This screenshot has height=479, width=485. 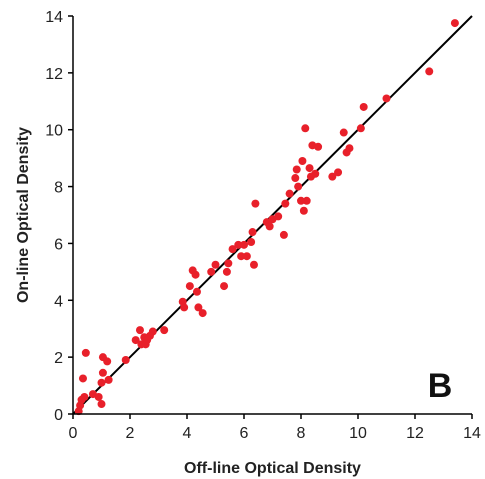 What do you see at coordinates (440, 386) in the screenshot?
I see `panel-label: B` at bounding box center [440, 386].